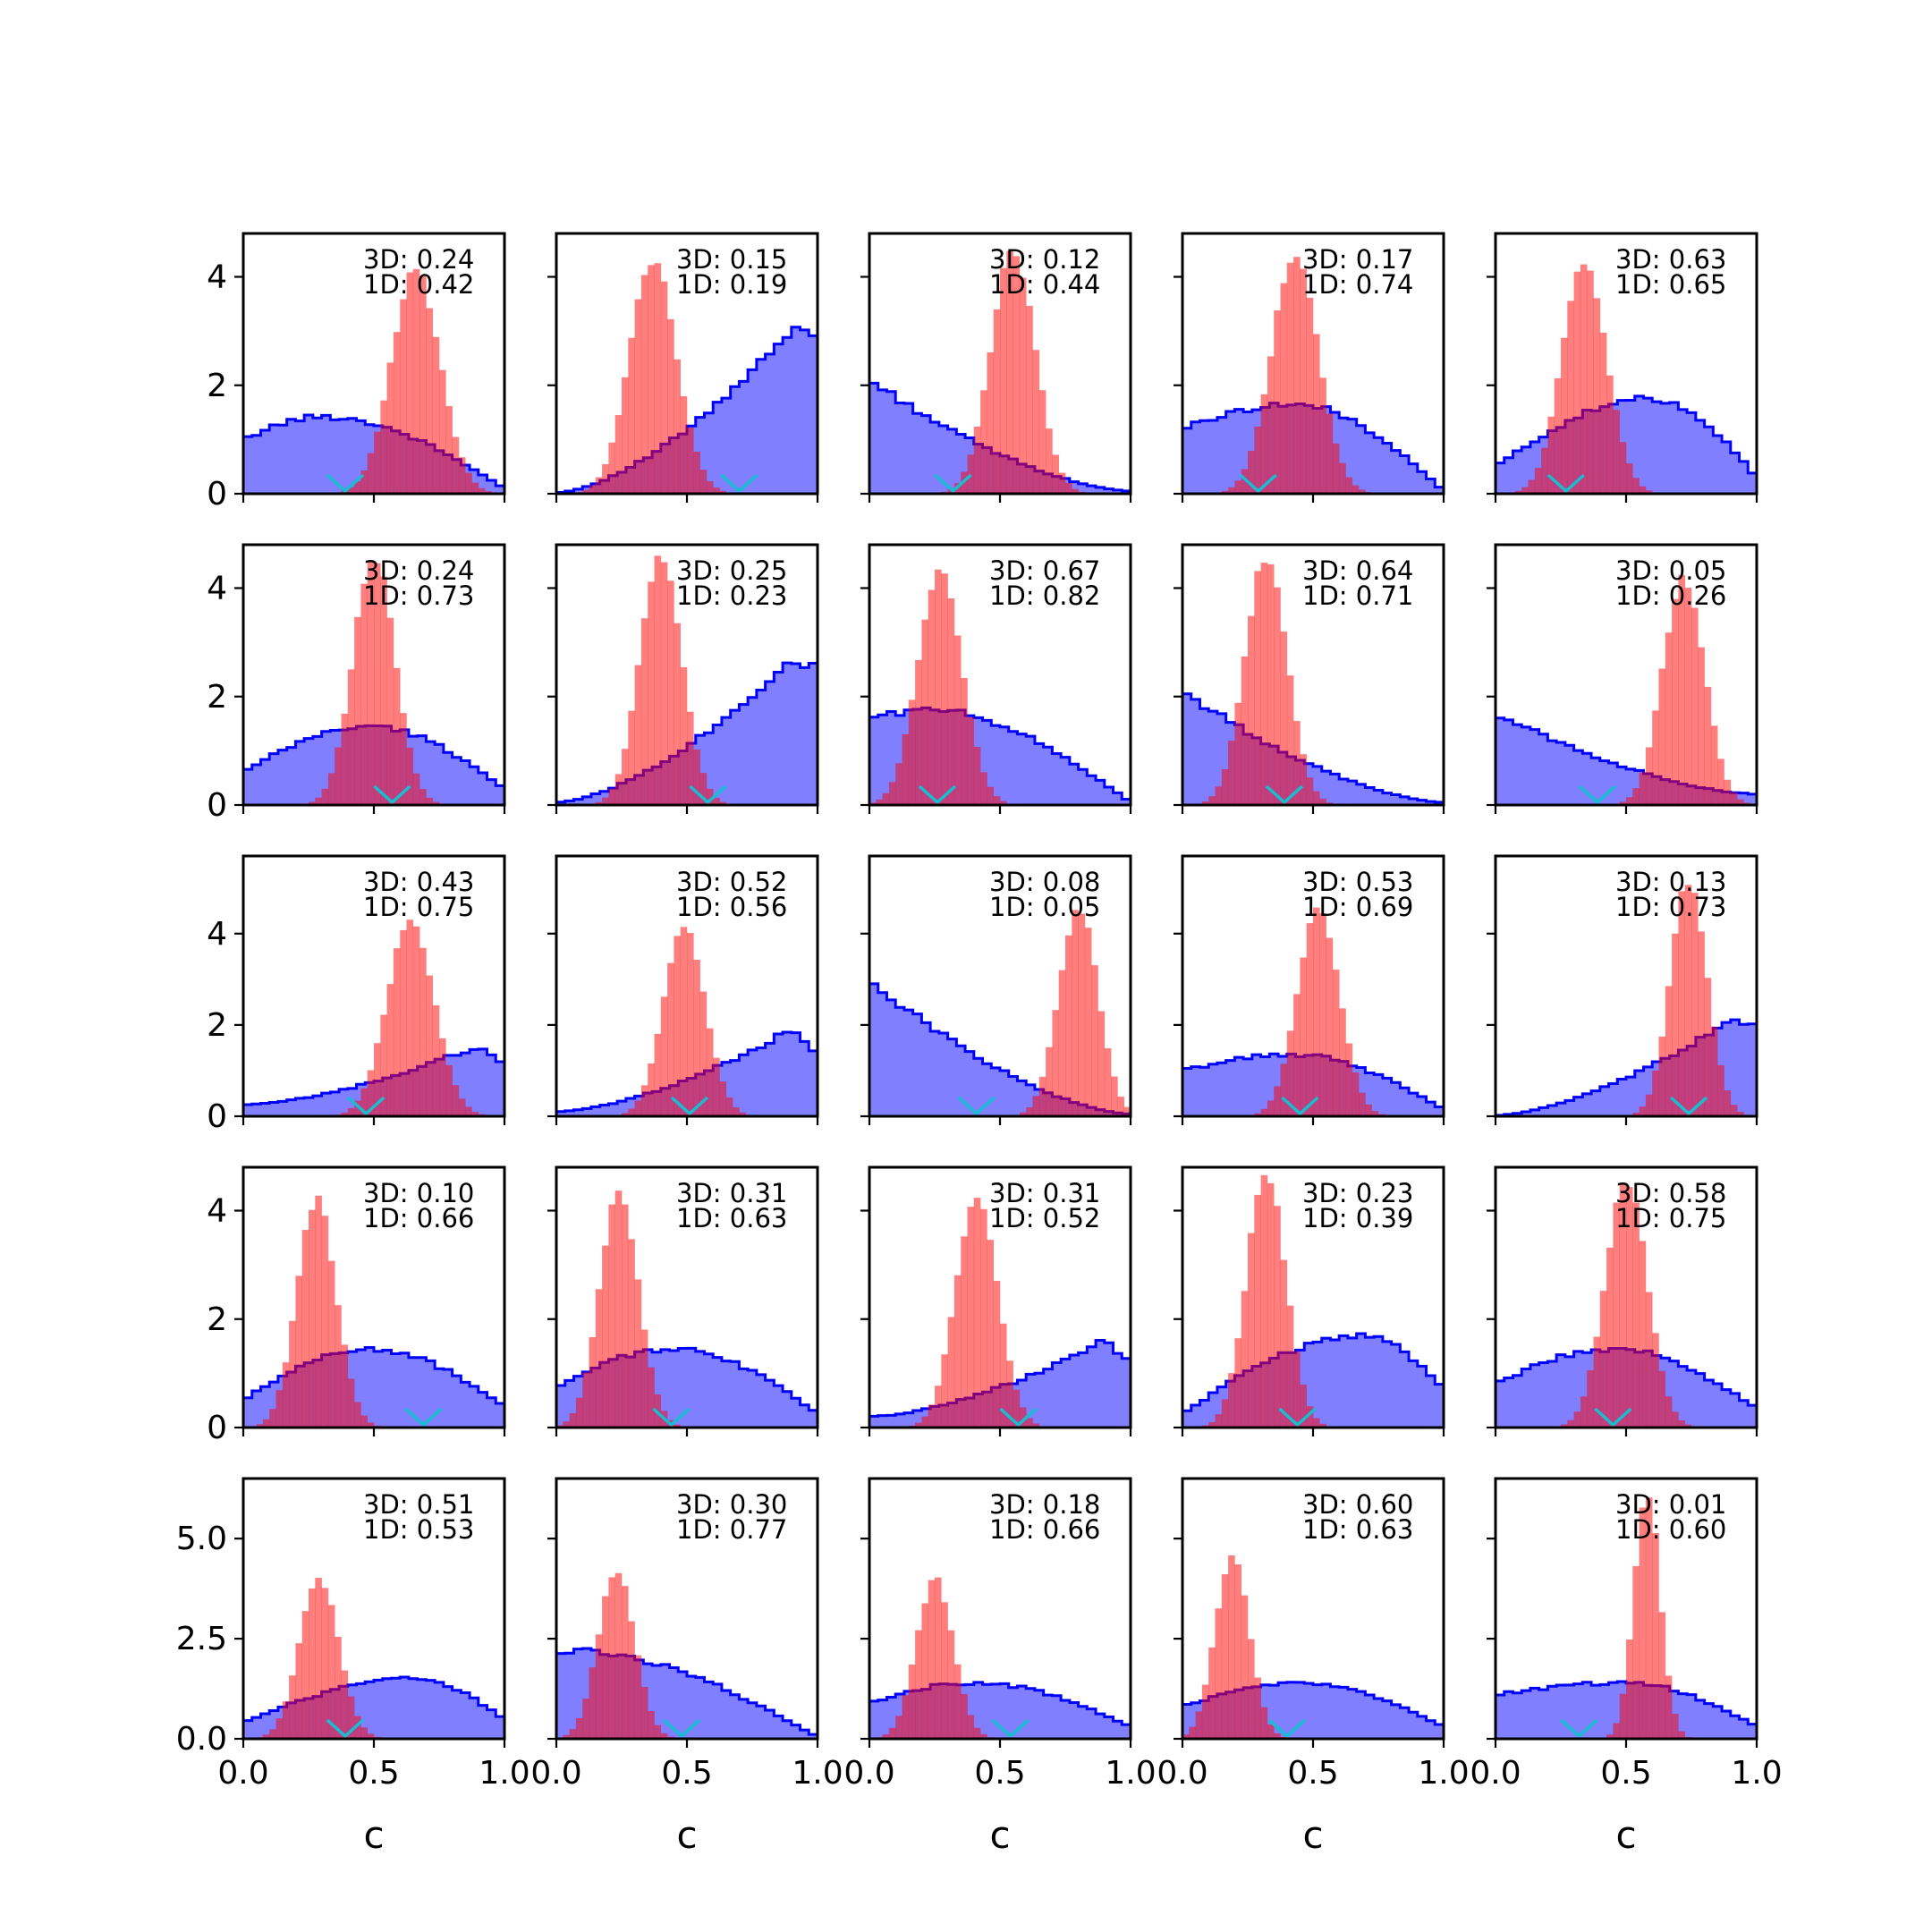  Describe the element at coordinates (217, 934) in the screenshot. I see `y-tick-label: 4` at that location.